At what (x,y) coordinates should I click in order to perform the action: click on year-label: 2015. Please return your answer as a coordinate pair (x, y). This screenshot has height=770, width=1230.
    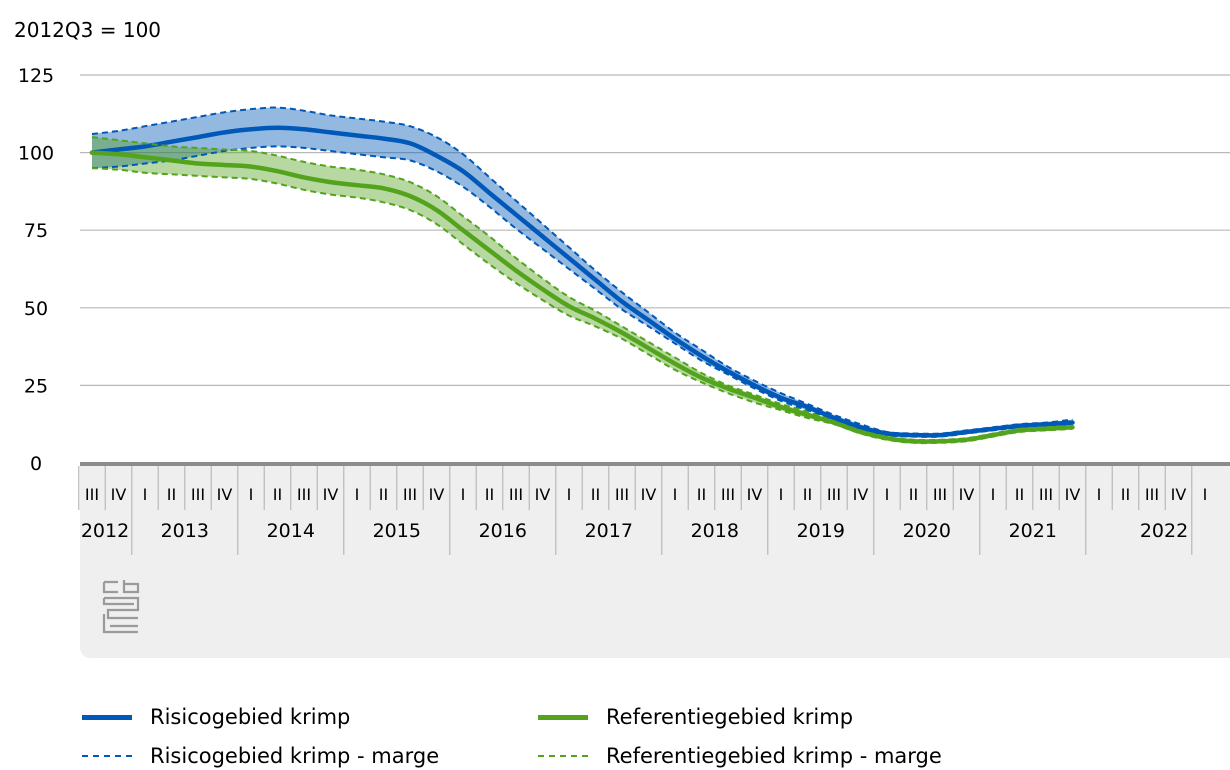
    Looking at the image, I should click on (397, 531).